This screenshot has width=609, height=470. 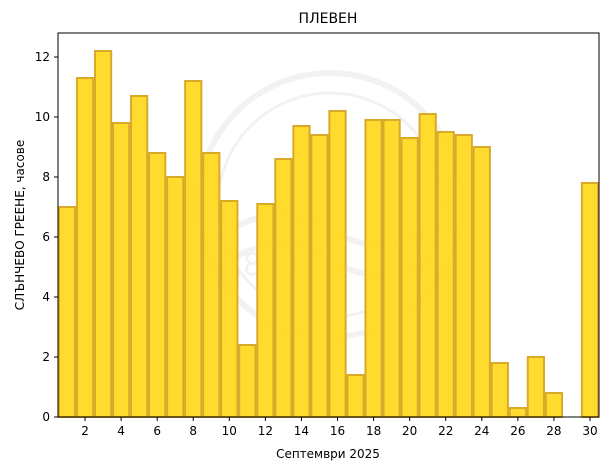 What do you see at coordinates (337, 431) in the screenshot?
I see `x-tick-label: 16` at bounding box center [337, 431].